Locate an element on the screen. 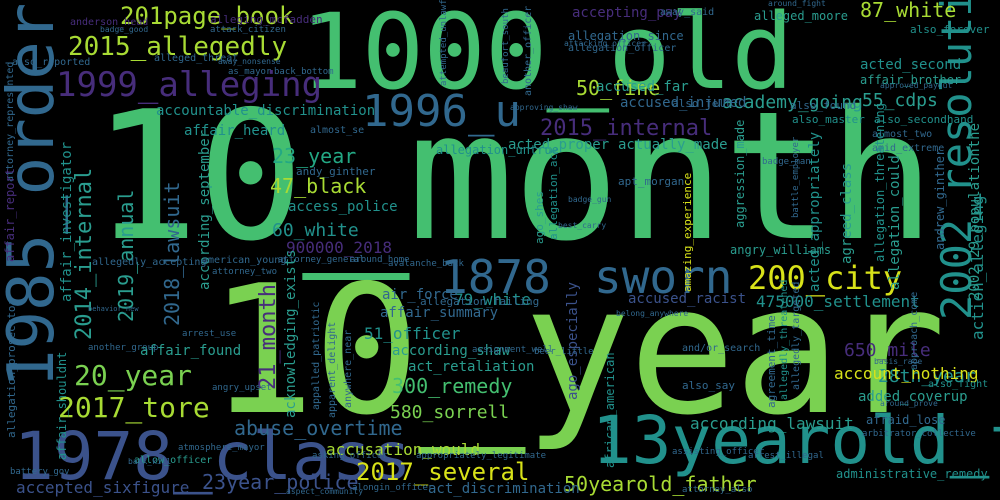 The height and width of the screenshot is (500, 1000). word: accepting_pay is located at coordinates (627, 13).